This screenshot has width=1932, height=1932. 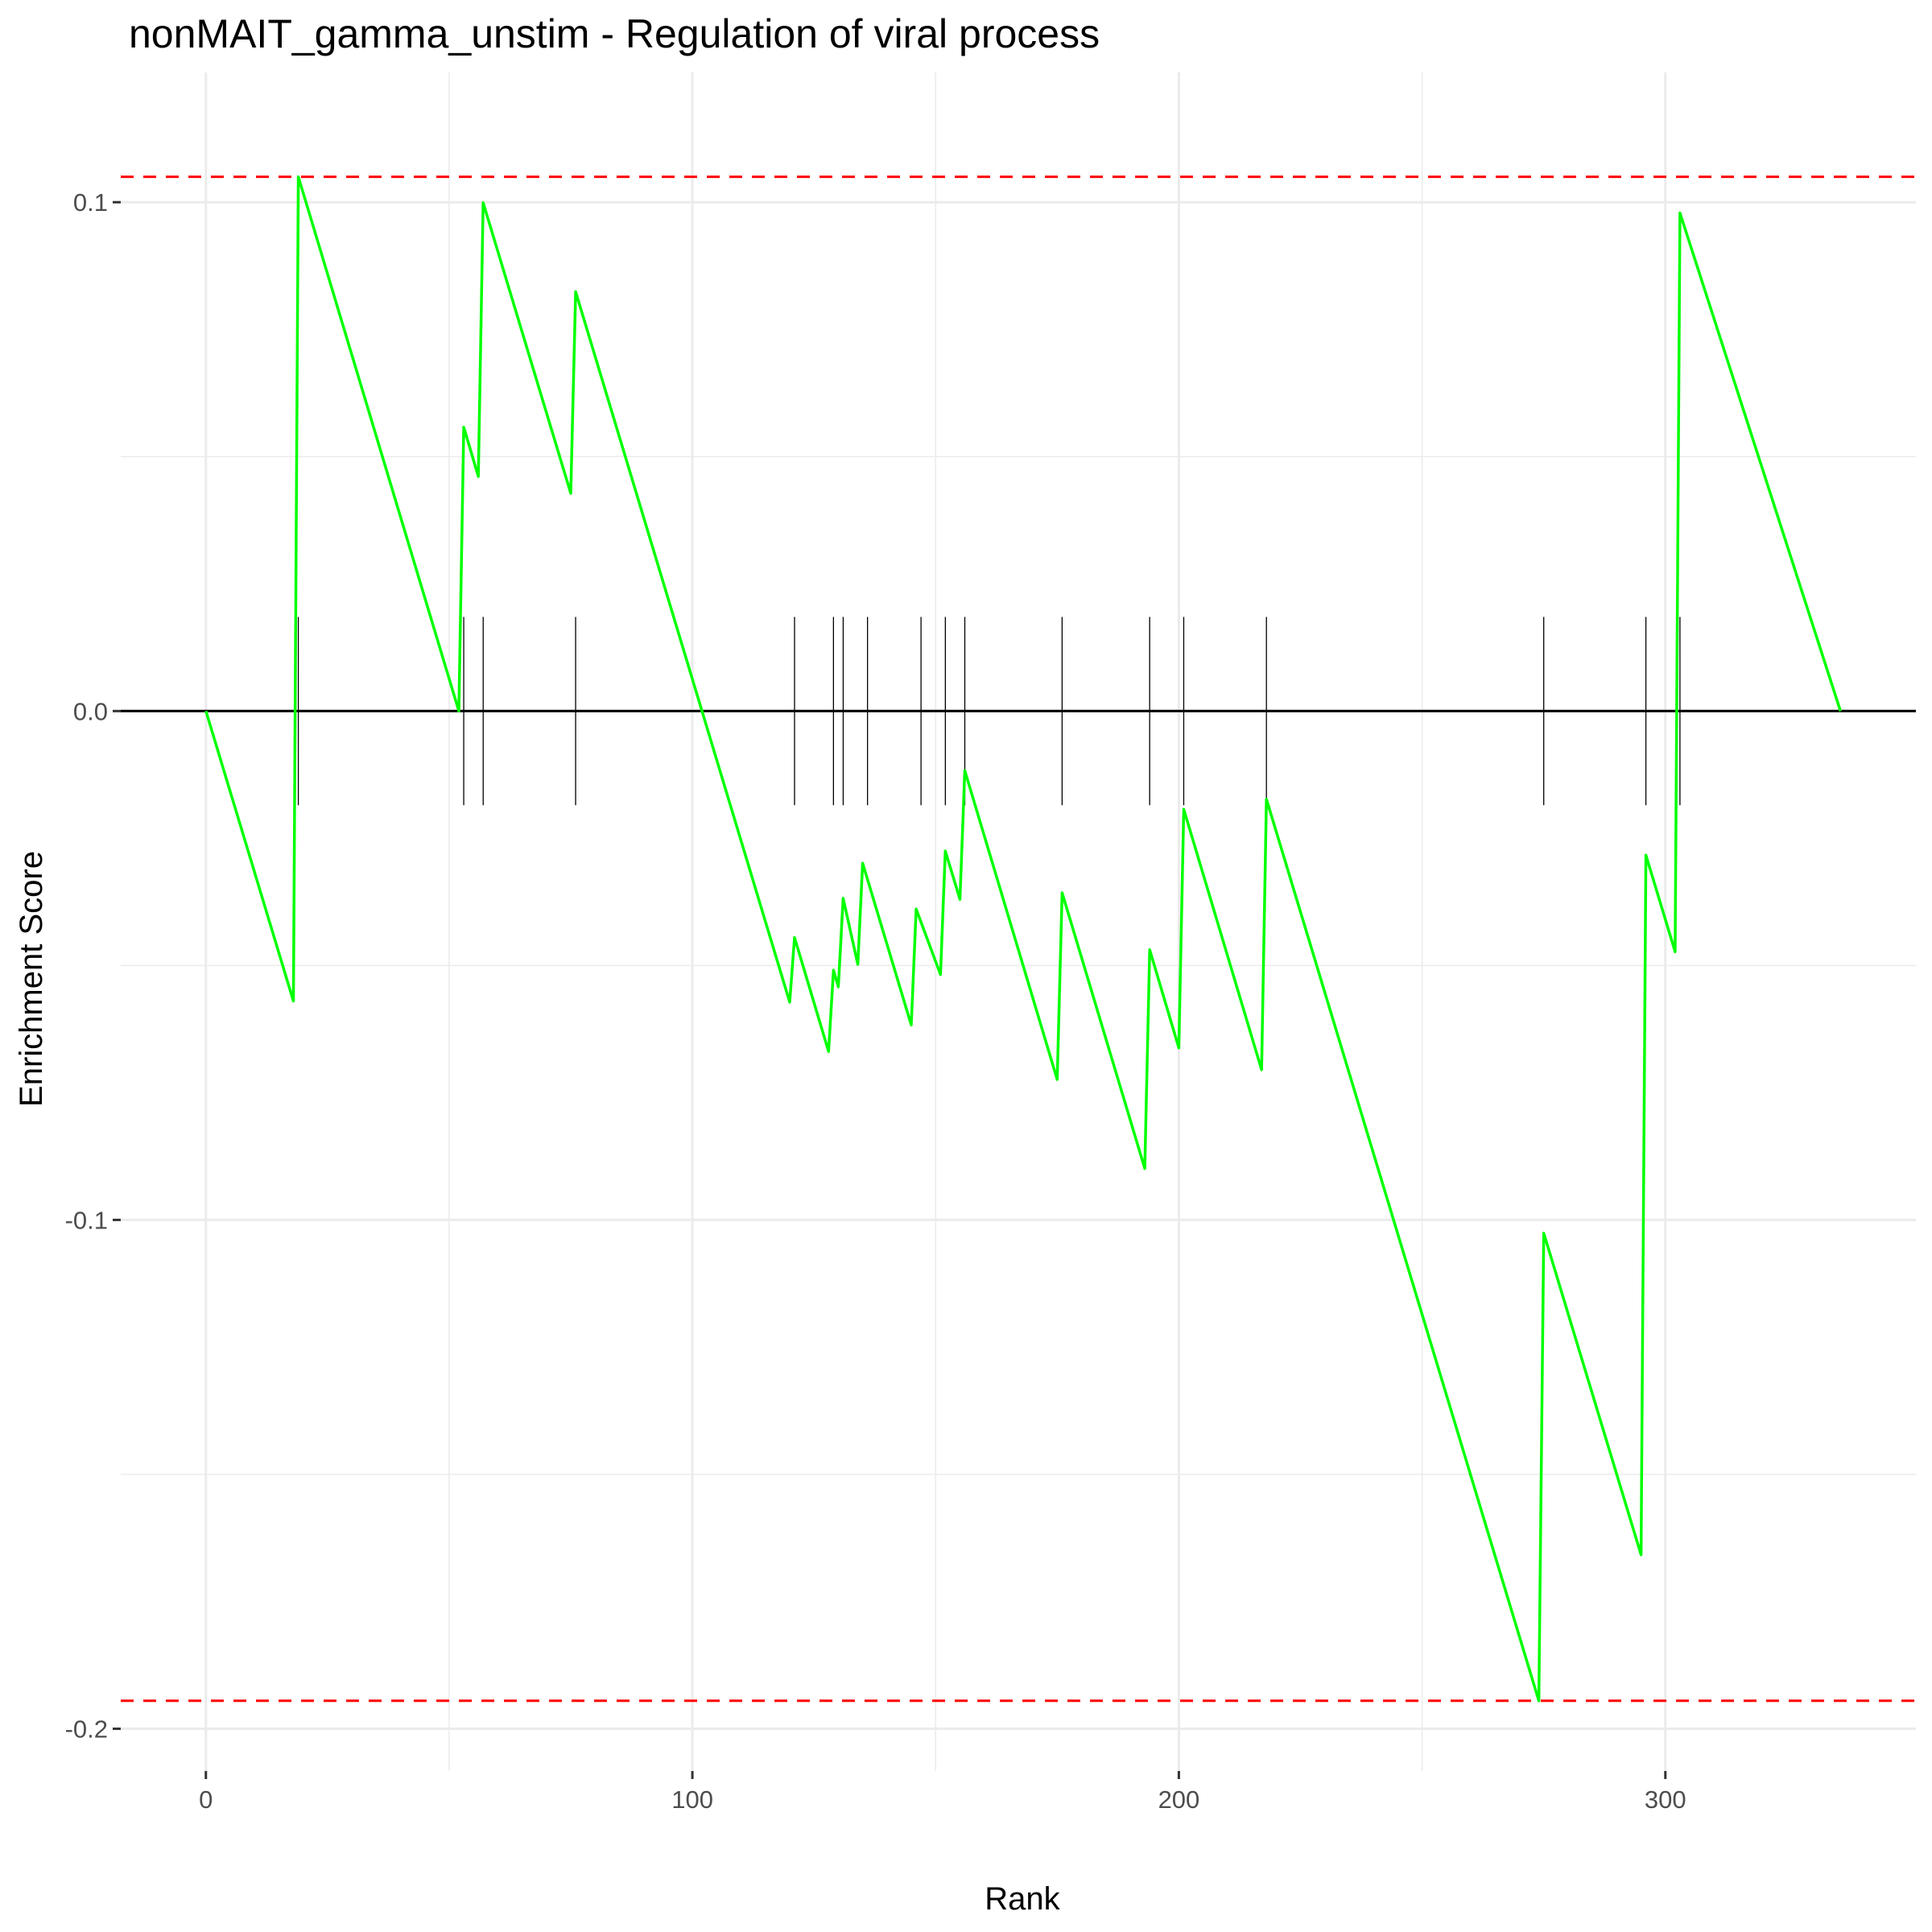 I want to click on y-tick-label: 0.1, so click(x=90, y=202).